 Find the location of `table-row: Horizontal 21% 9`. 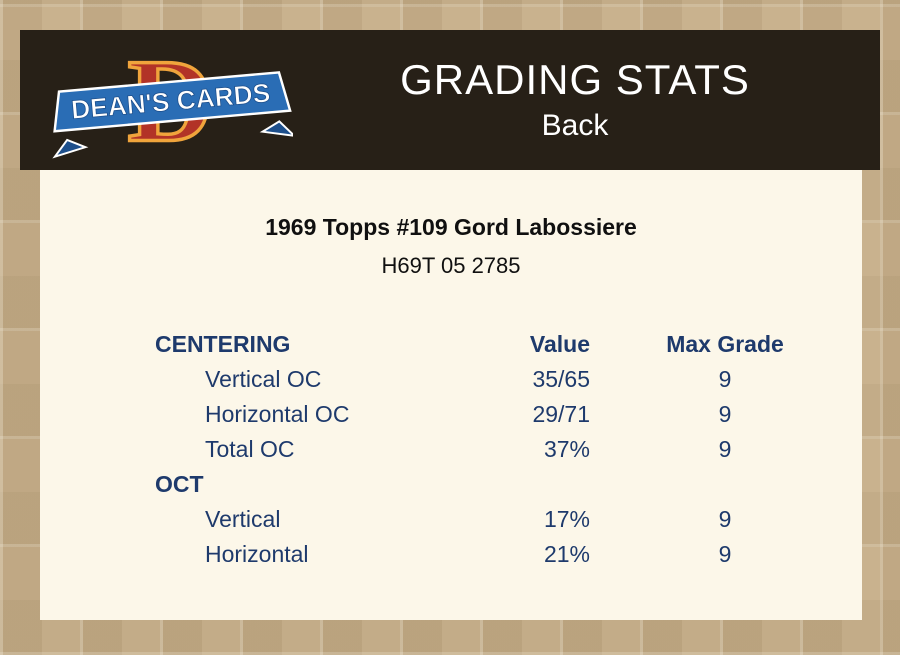

table-row: Horizontal 21% 9 is located at coordinates (508, 554).